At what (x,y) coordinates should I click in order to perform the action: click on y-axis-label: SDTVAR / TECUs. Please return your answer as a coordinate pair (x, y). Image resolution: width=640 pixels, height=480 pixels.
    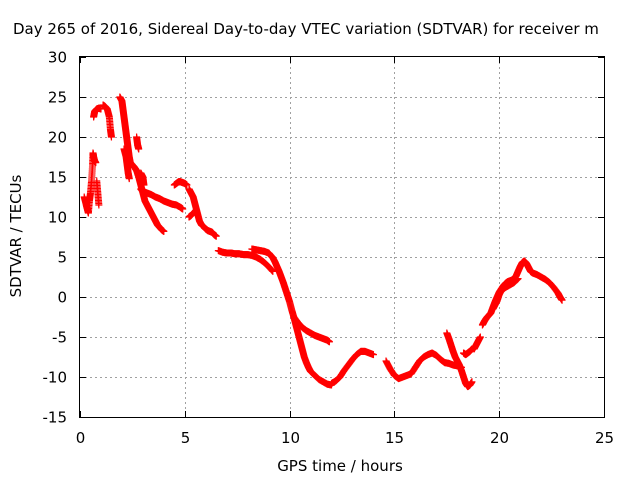
    Looking at the image, I should click on (16, 235).